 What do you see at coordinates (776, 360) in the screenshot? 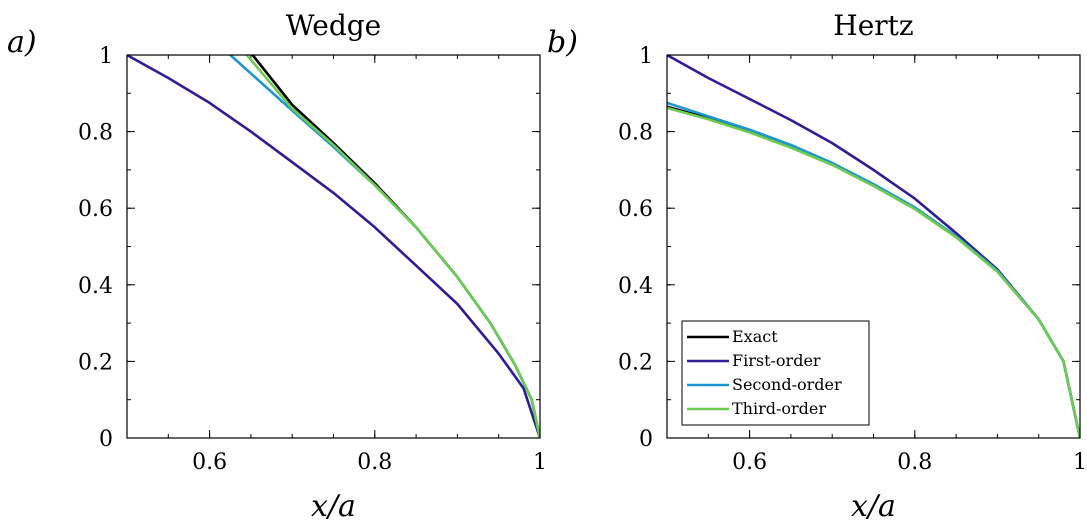
I see `legend-entry: First-order` at bounding box center [776, 360].